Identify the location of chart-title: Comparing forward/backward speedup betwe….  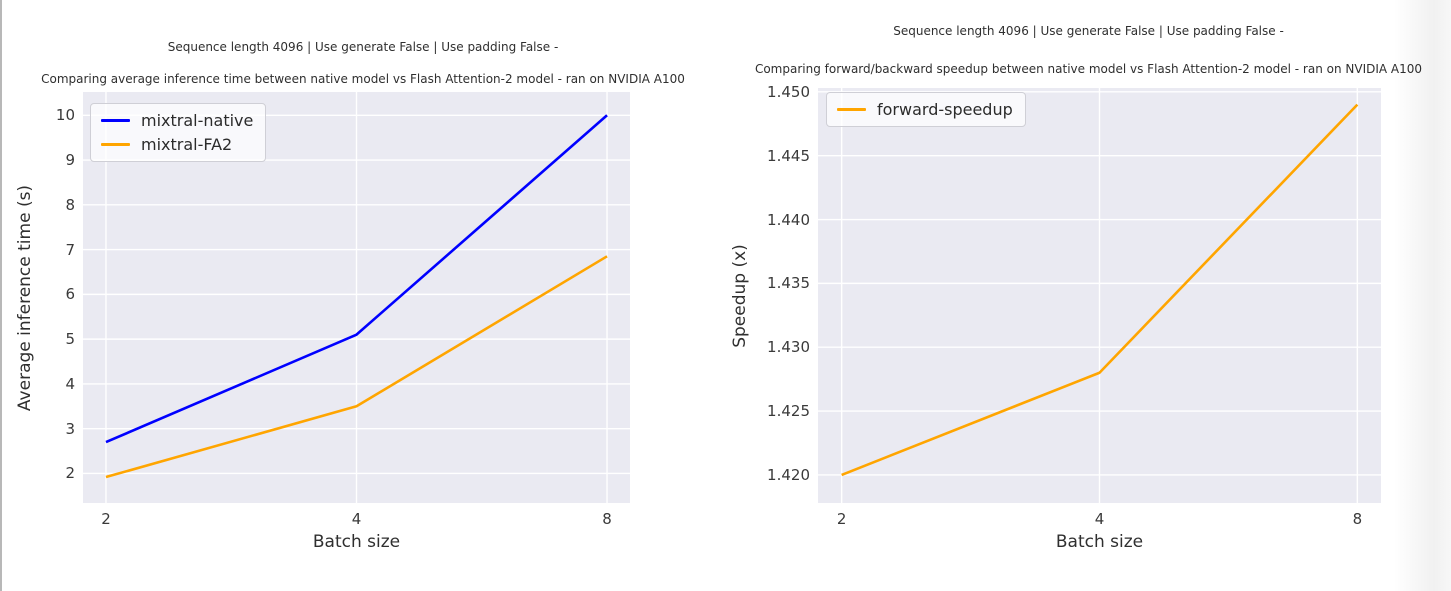
(1088, 69).